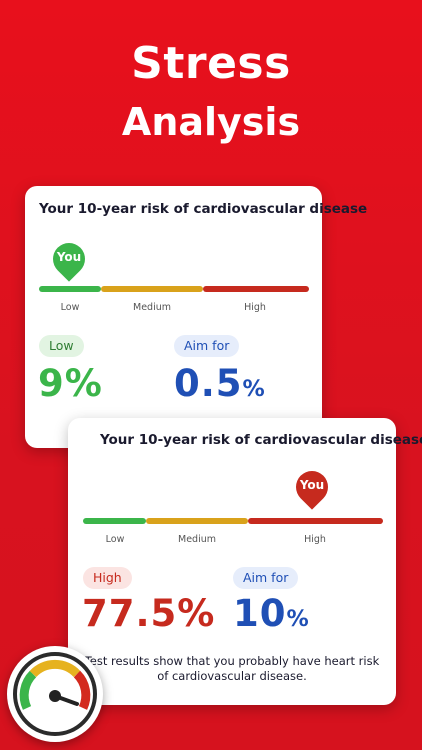  What do you see at coordinates (149, 613) in the screenshot?
I see `risk-value: 77.5%` at bounding box center [149, 613].